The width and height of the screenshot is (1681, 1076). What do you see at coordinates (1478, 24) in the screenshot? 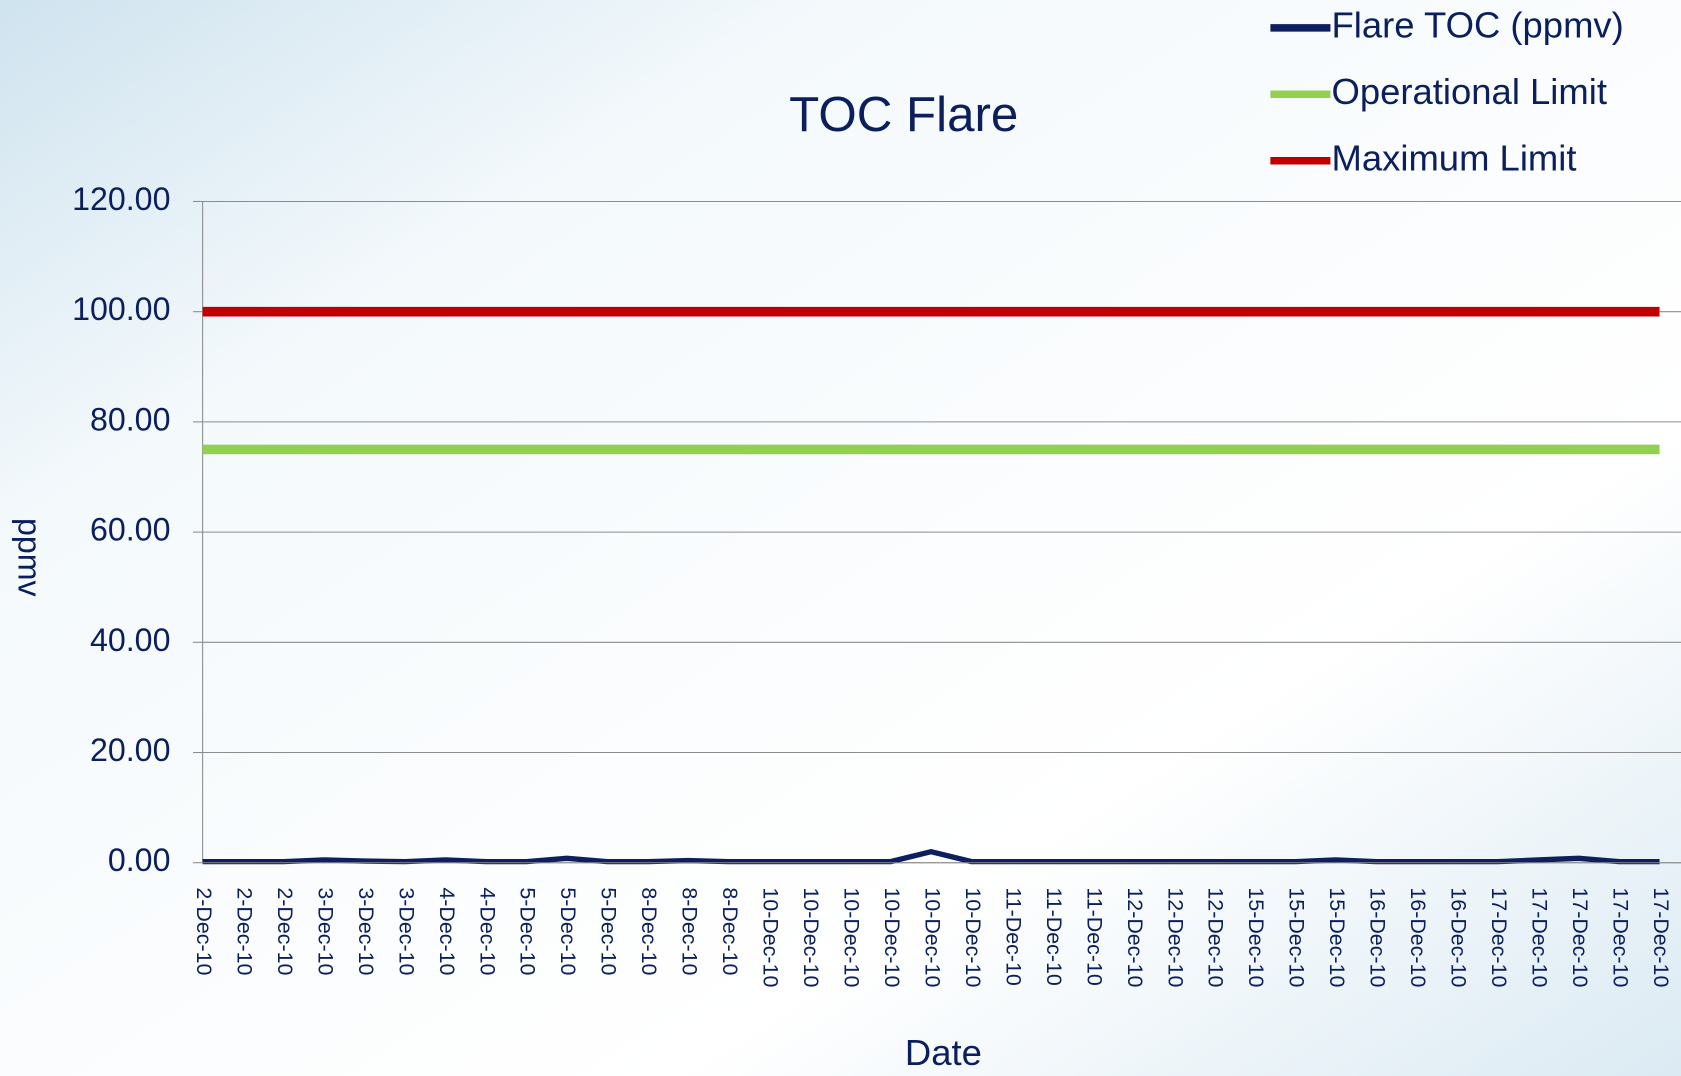
I see `legend-label: Flare TOC (ppmv)` at bounding box center [1478, 24].